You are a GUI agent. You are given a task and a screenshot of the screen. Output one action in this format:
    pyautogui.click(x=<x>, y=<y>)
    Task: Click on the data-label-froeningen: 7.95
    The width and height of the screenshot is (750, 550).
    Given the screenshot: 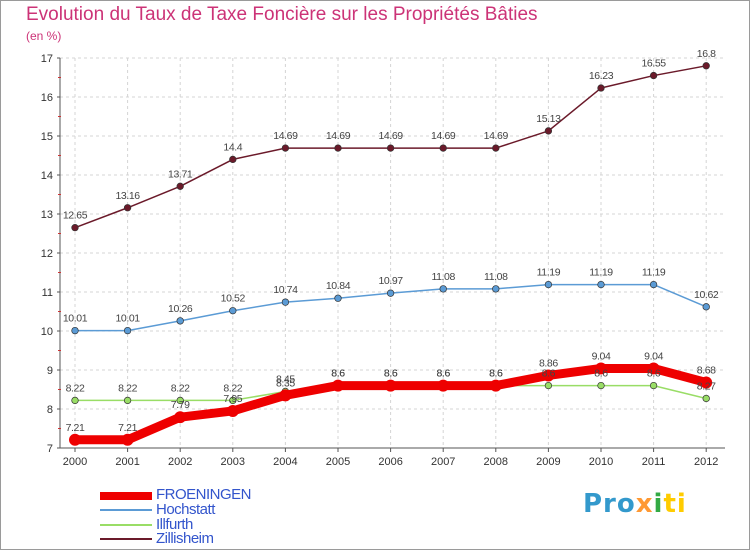 What is the action you would take?
    pyautogui.click(x=232, y=399)
    